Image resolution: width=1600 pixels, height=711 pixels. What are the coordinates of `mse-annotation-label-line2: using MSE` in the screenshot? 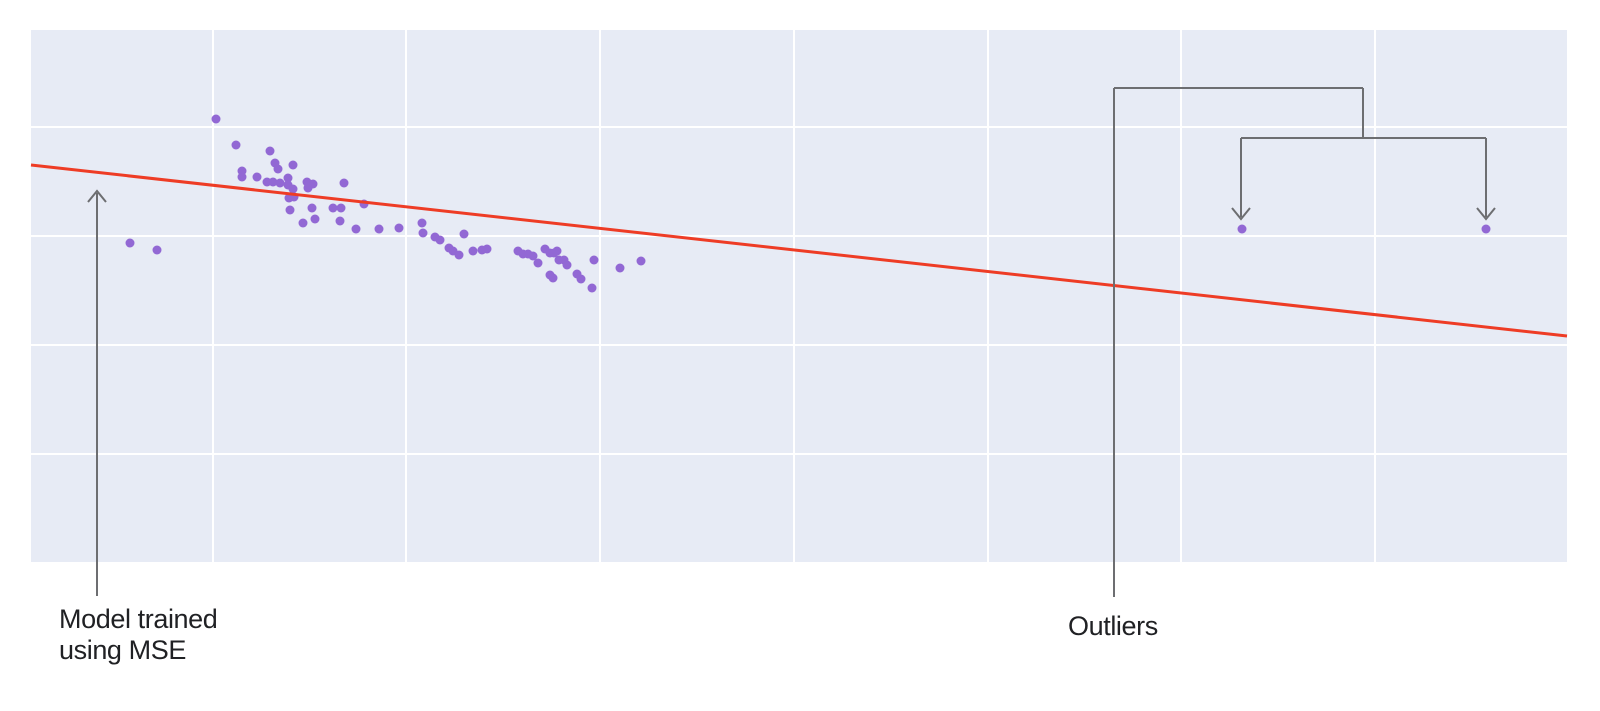 It's located at (122, 650).